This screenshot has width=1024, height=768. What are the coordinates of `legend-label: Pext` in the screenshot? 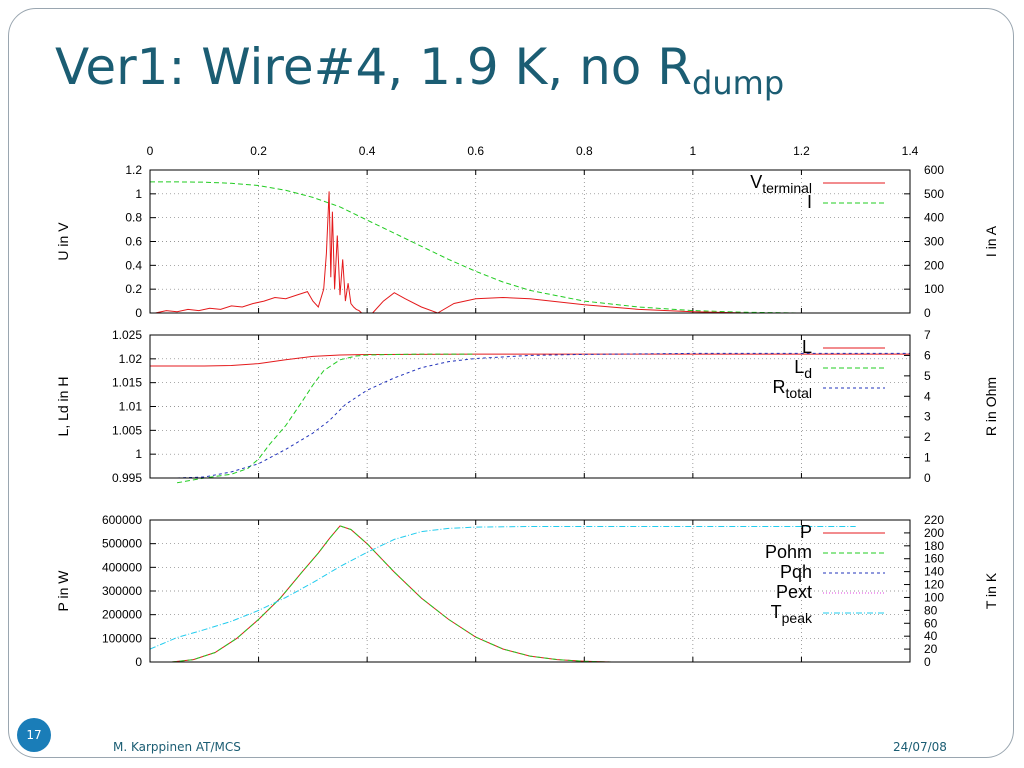 It's located at (794, 592).